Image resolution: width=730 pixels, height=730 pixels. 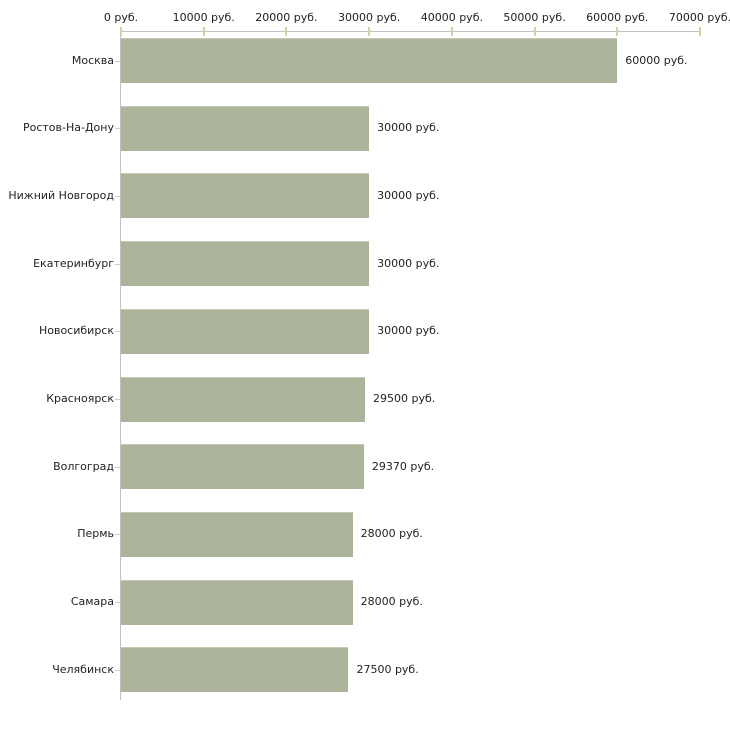 I want to click on category-label: Самара, so click(x=92, y=602).